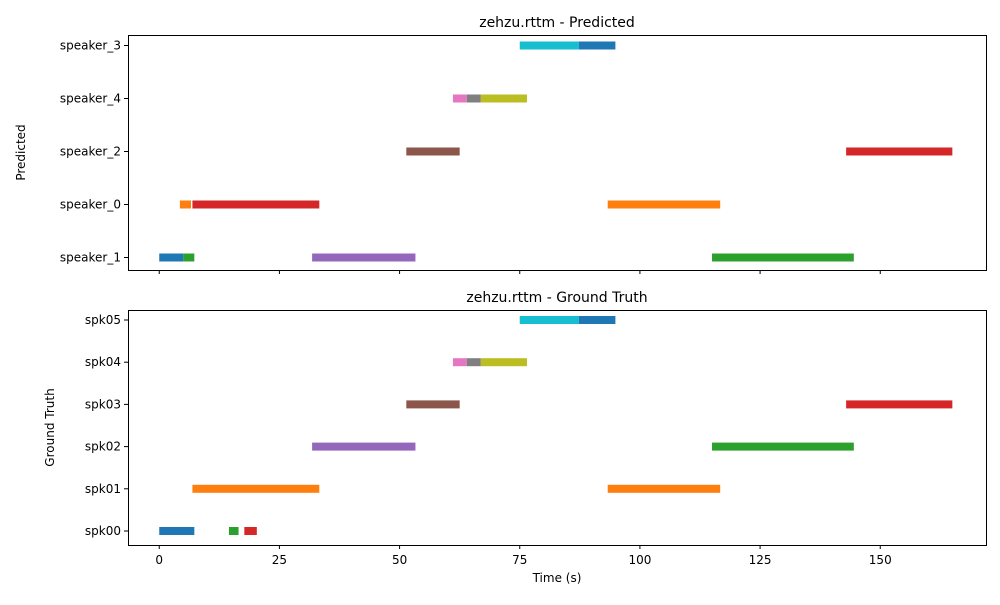 Image resolution: width=1000 pixels, height=605 pixels. What do you see at coordinates (557, 23) in the screenshot?
I see `chart-title: zehzu.rttm - Predicted` at bounding box center [557, 23].